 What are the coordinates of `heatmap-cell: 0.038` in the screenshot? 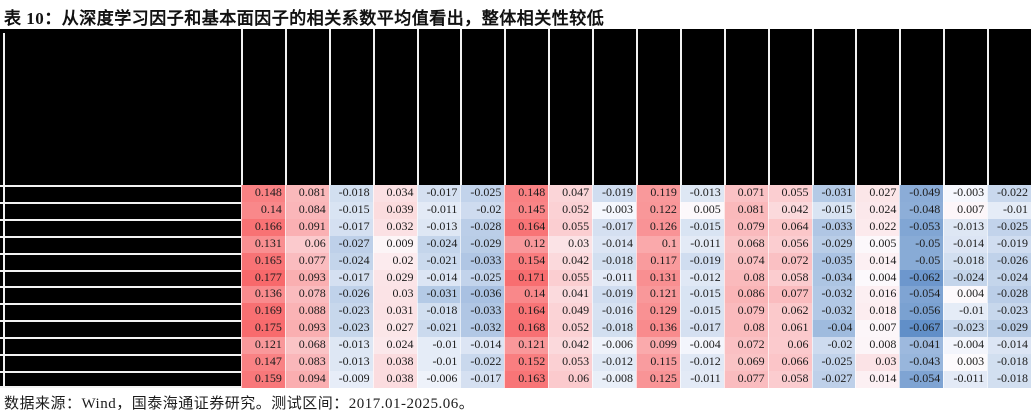 It's located at (394, 379).